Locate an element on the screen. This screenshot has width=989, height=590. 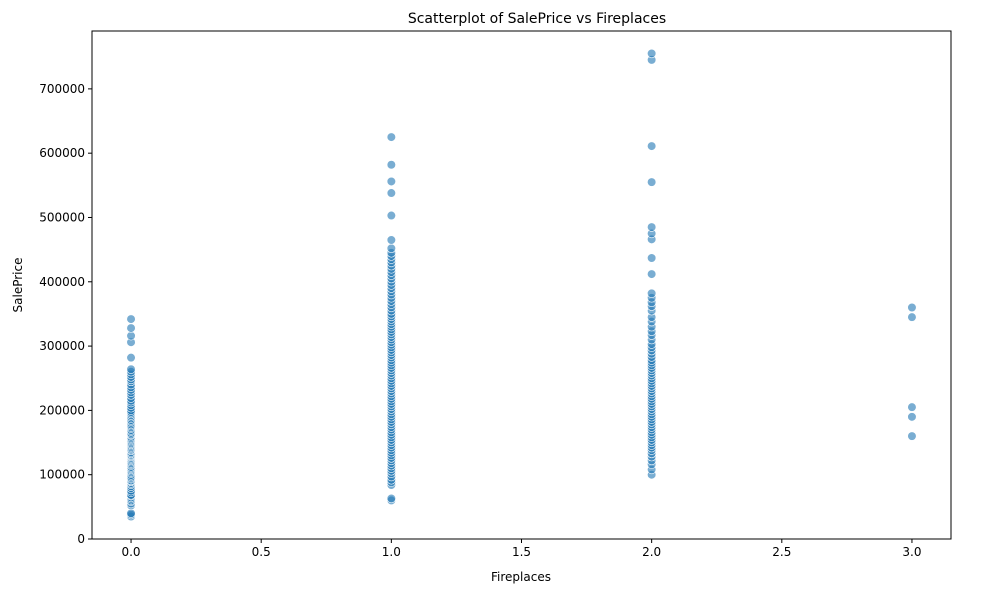
y-tick-label: 300000 is located at coordinates (62, 346).